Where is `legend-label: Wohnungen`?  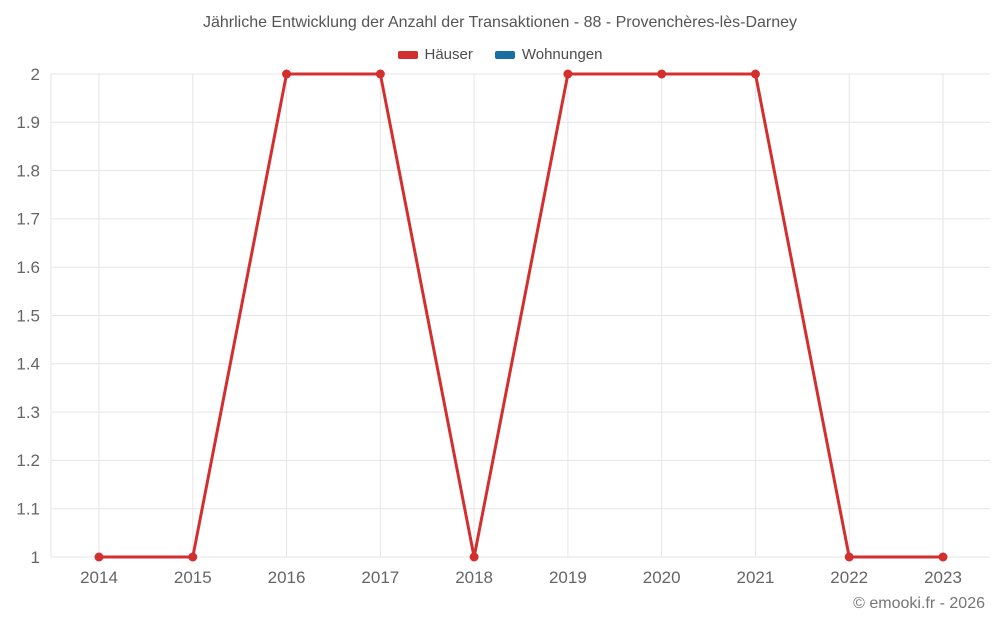
legend-label: Wohnungen is located at coordinates (562, 54).